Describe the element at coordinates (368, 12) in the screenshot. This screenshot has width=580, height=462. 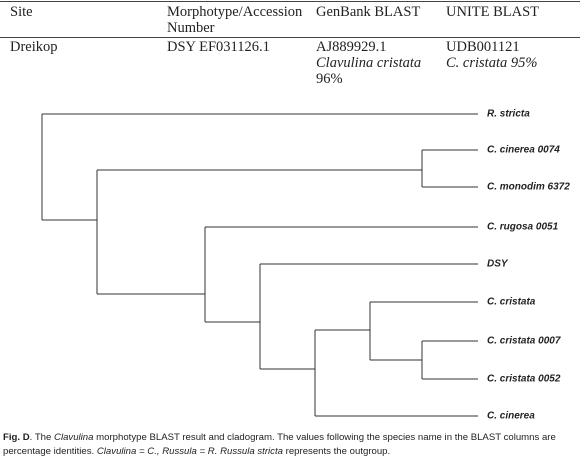
I see `header-cell: GenBank BLAST` at that location.